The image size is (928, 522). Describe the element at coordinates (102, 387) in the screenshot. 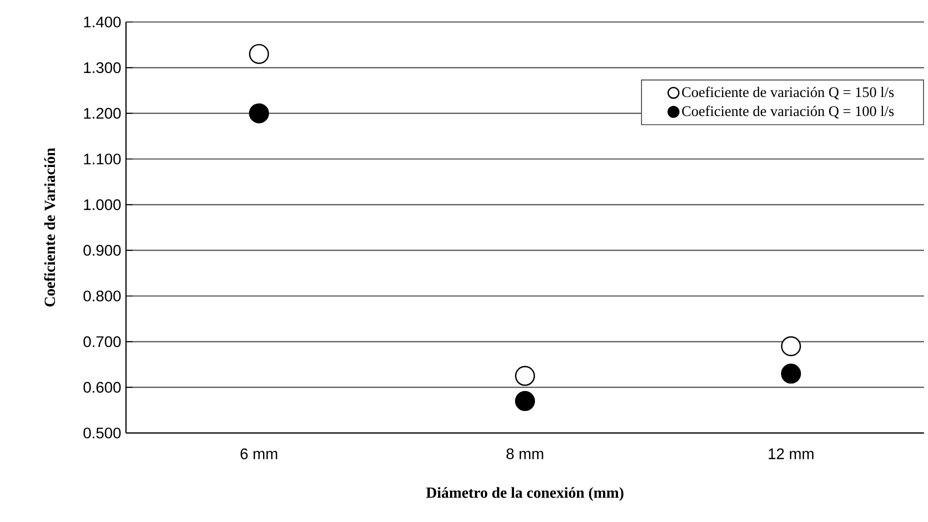

I see `y-tick-label: 0.600` at that location.